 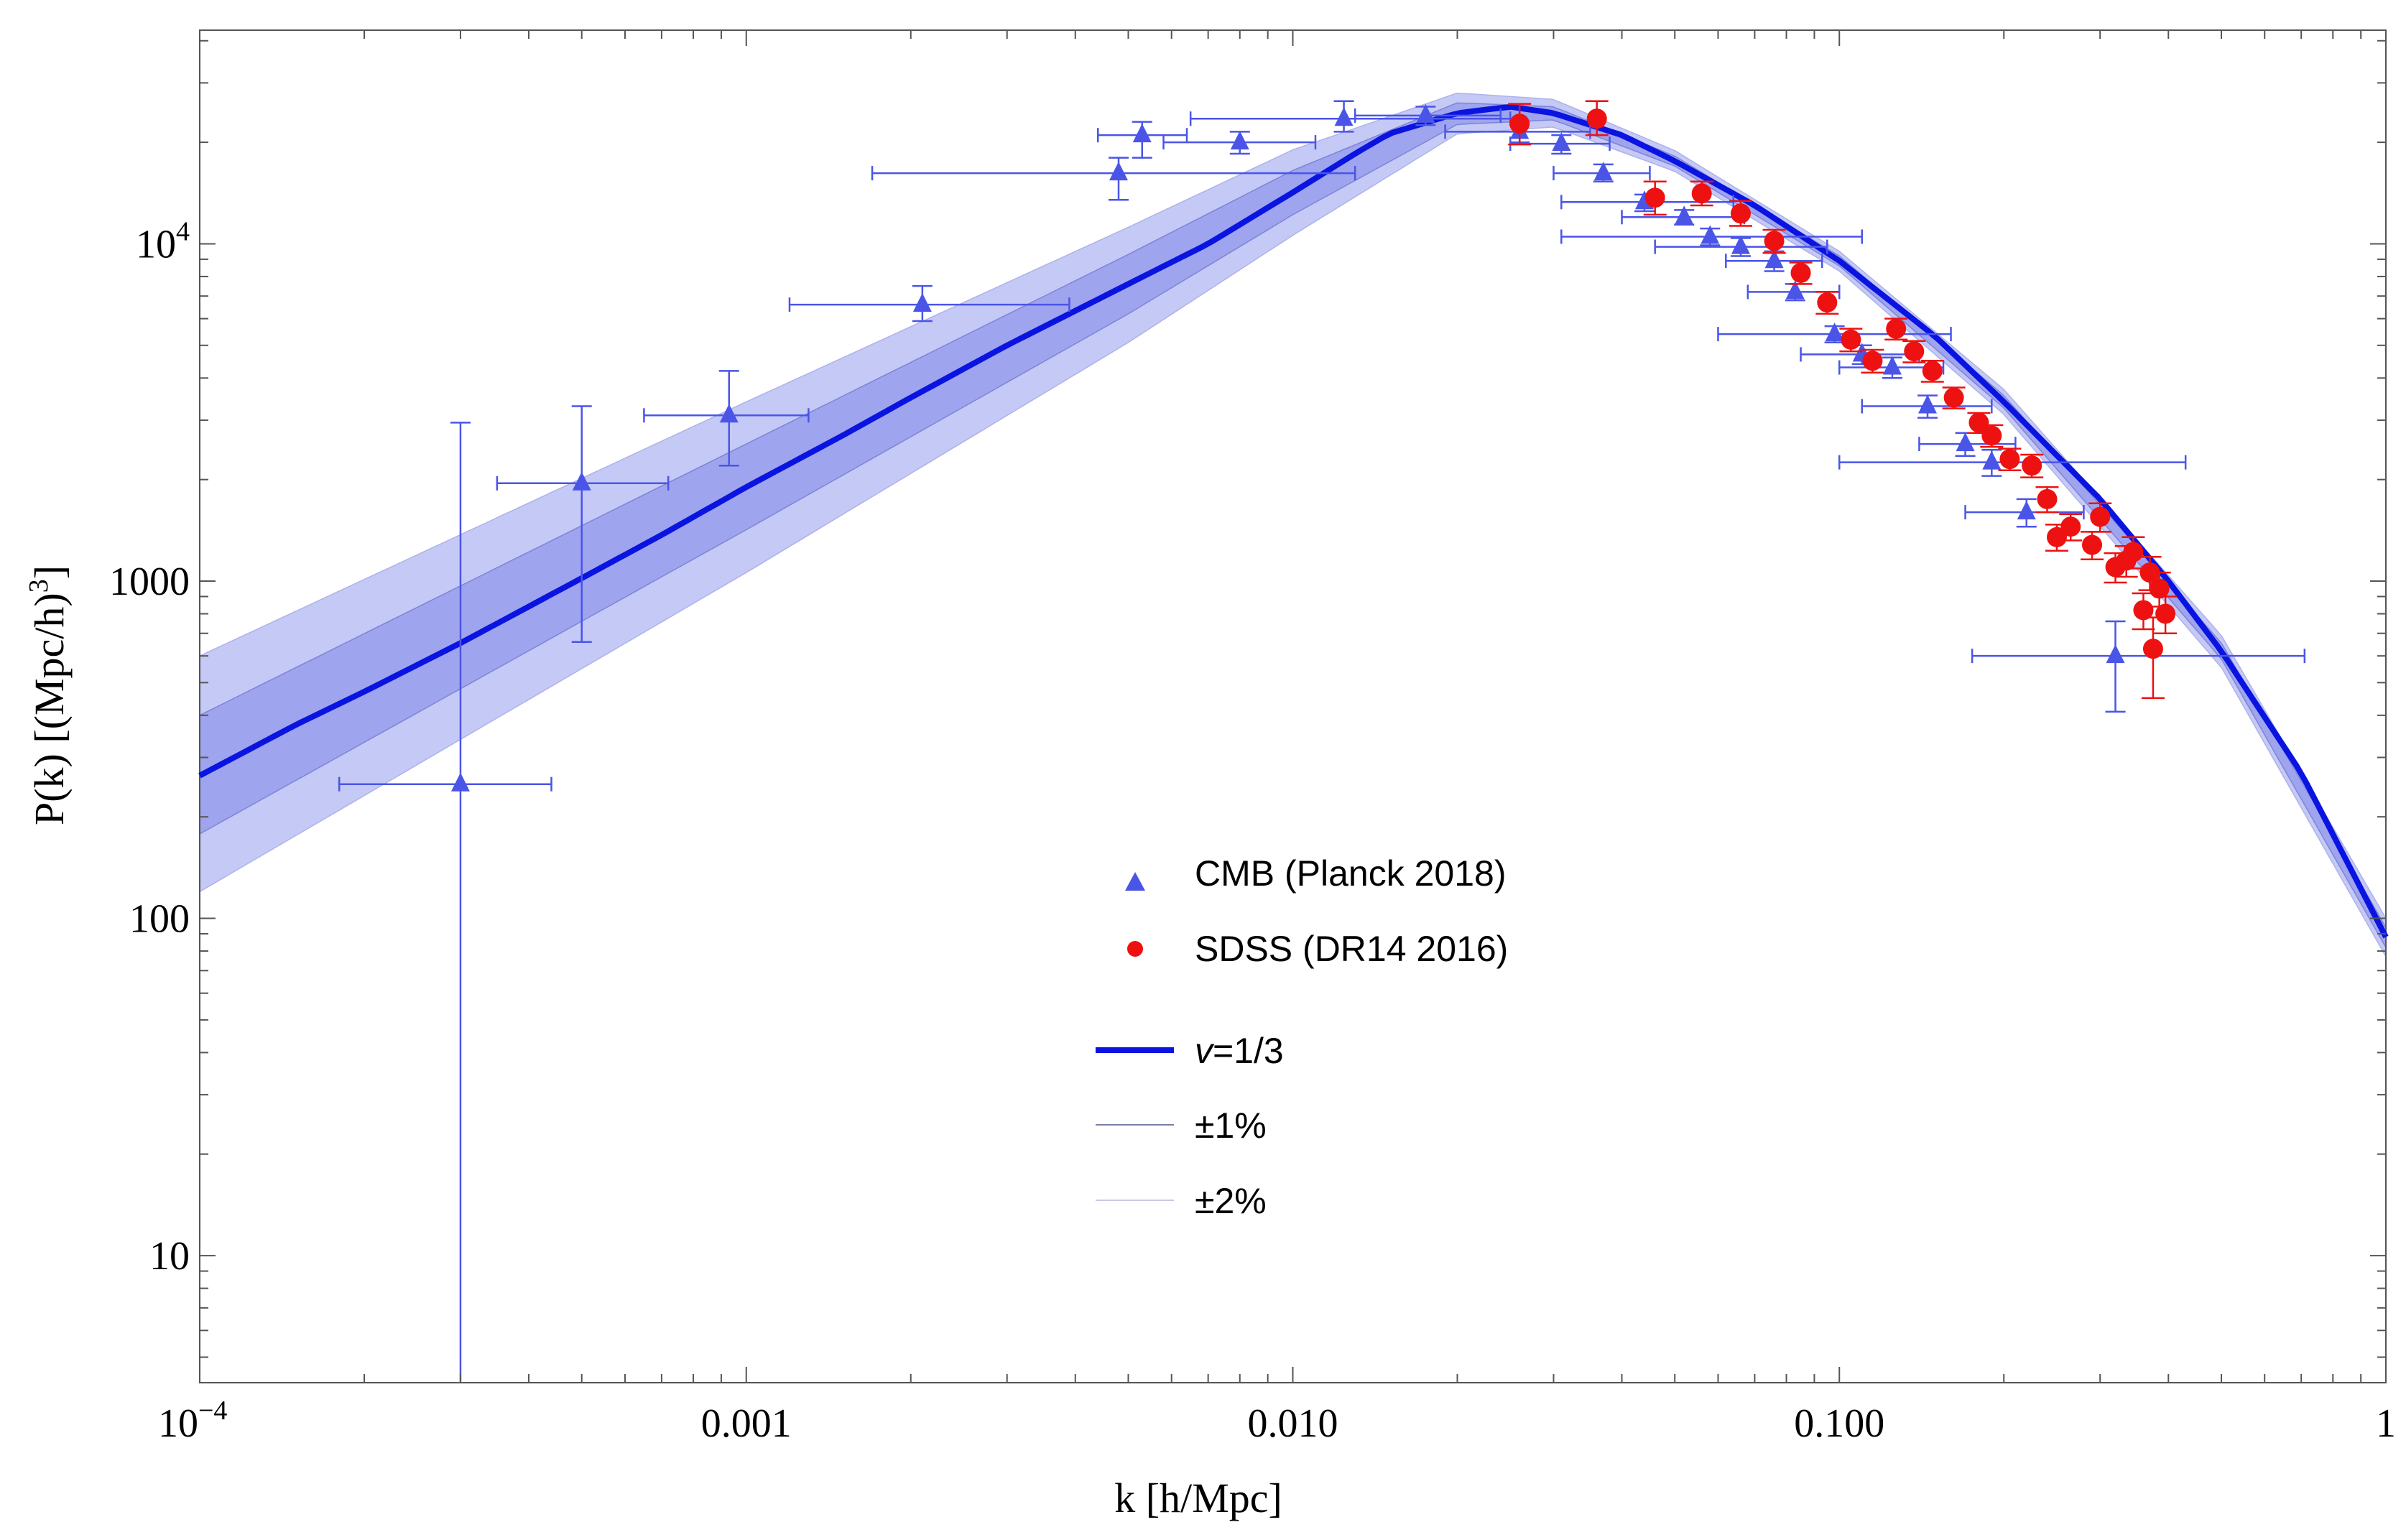 What do you see at coordinates (1839, 1423) in the screenshot?
I see `x-tick-label: 0.100` at bounding box center [1839, 1423].